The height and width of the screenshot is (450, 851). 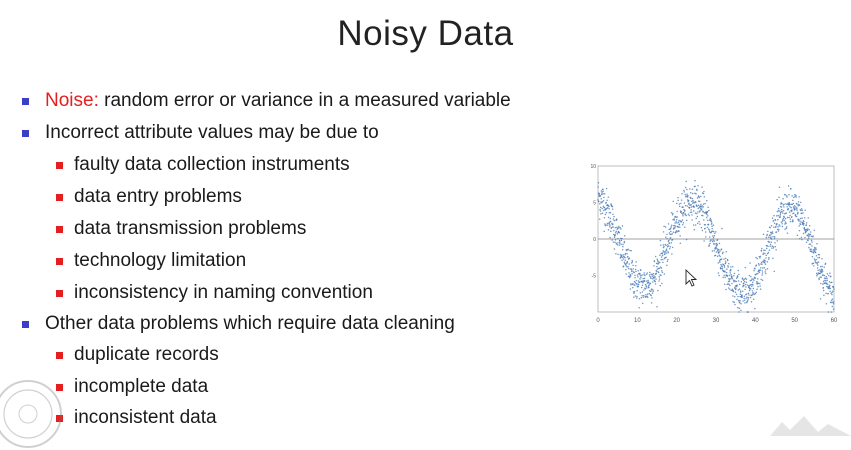 I want to click on bullet-prefix: Noise:, so click(x=72, y=100).